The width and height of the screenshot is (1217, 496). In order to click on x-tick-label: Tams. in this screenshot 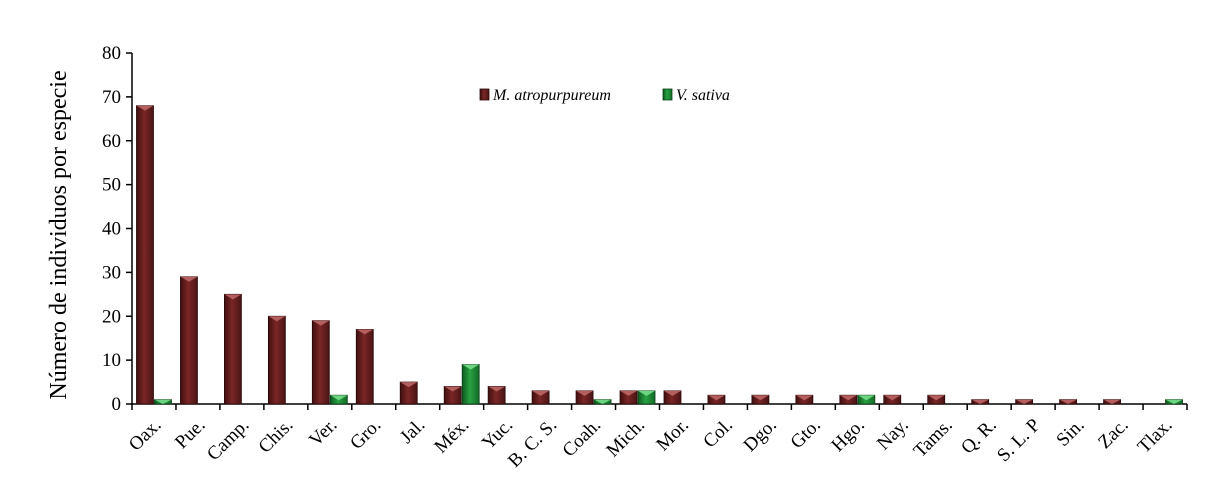, I will do `click(933, 438)`.